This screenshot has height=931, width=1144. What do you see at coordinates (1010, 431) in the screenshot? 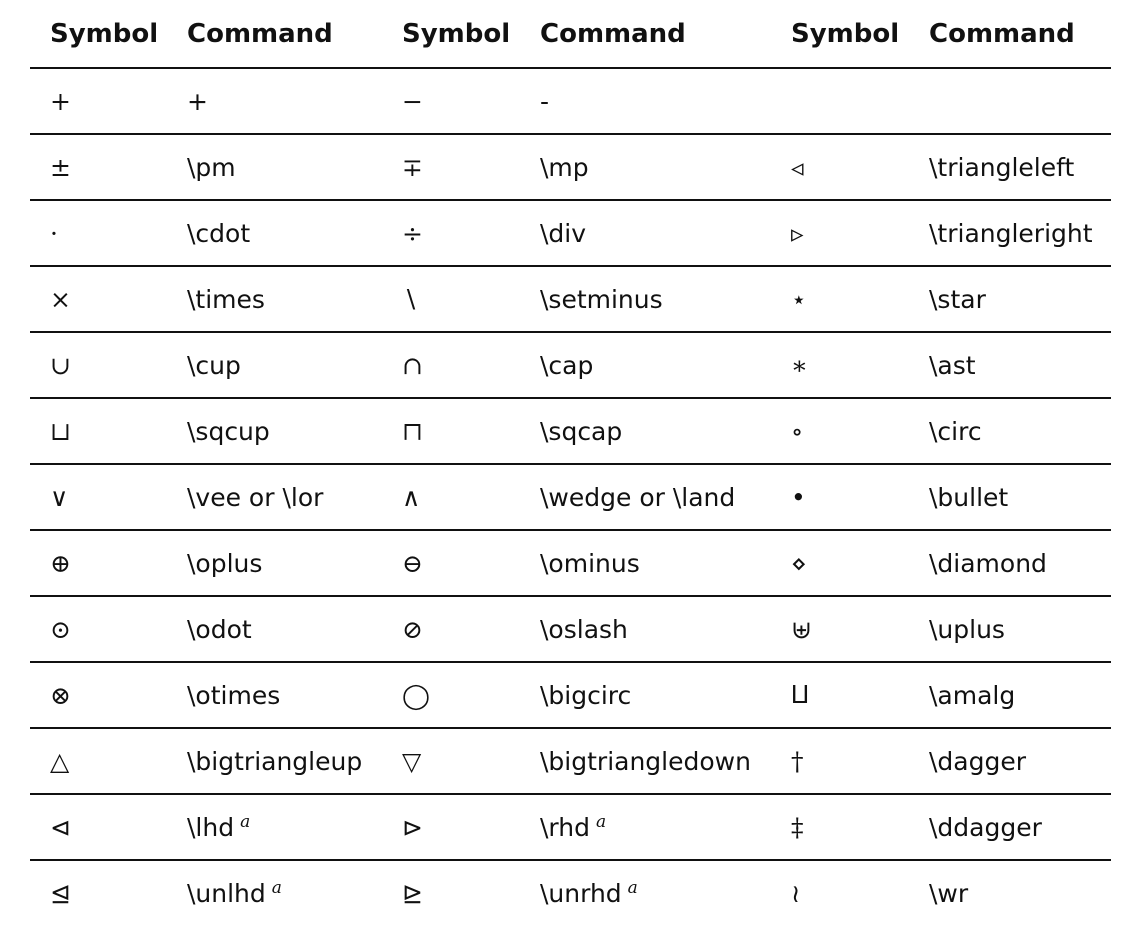
I see `command-cell: \circ` at bounding box center [1010, 431].